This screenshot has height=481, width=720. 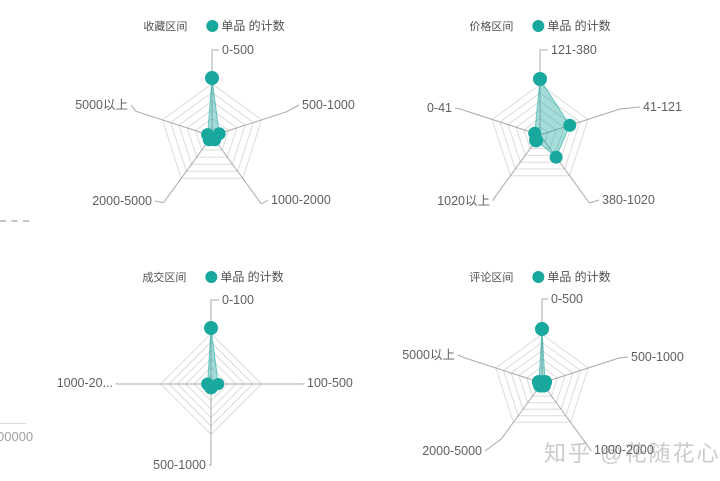 I want to click on chart-header-comments: 评论区间 单品 的计数, so click(x=539, y=276).